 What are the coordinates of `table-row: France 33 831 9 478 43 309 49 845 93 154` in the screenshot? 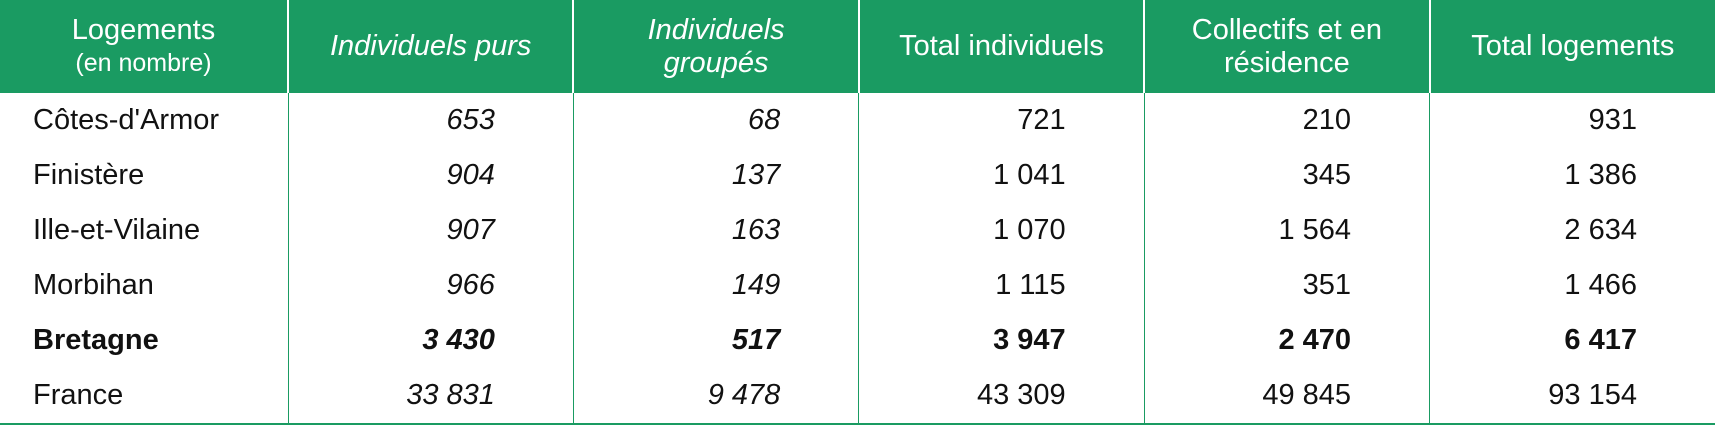 It's located at (857, 396).